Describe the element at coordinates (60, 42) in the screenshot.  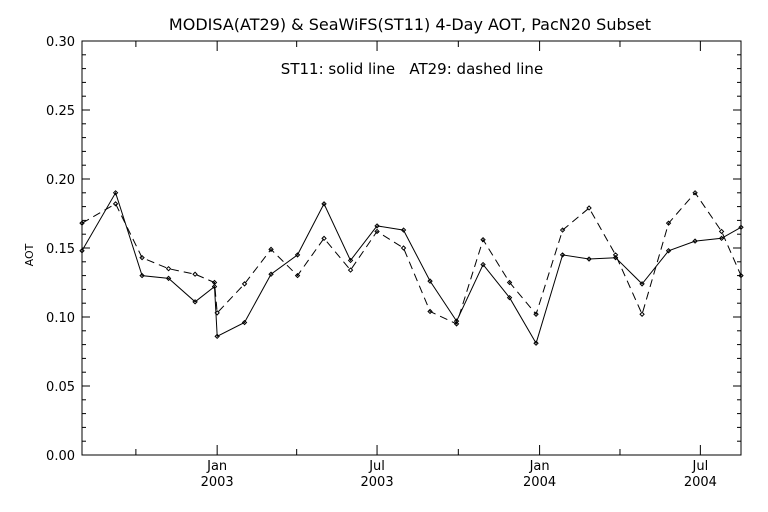
I see `y-tick-label: 0.30` at that location.